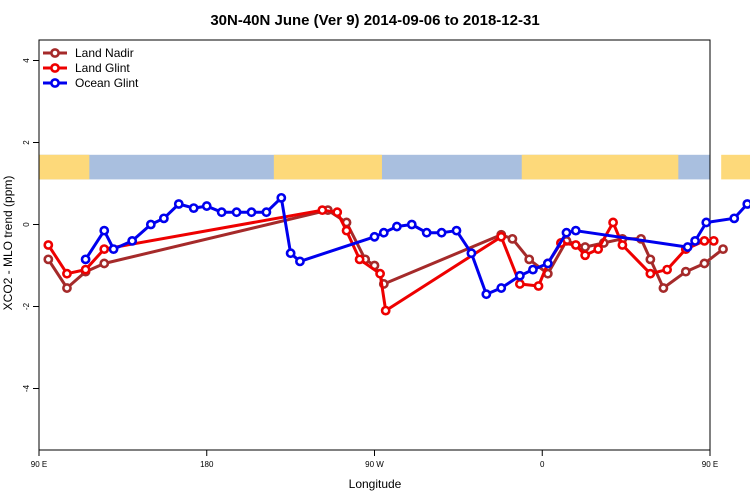 The image size is (750, 500). Describe the element at coordinates (26, 224) in the screenshot. I see `y-tick-label: 0` at that location.